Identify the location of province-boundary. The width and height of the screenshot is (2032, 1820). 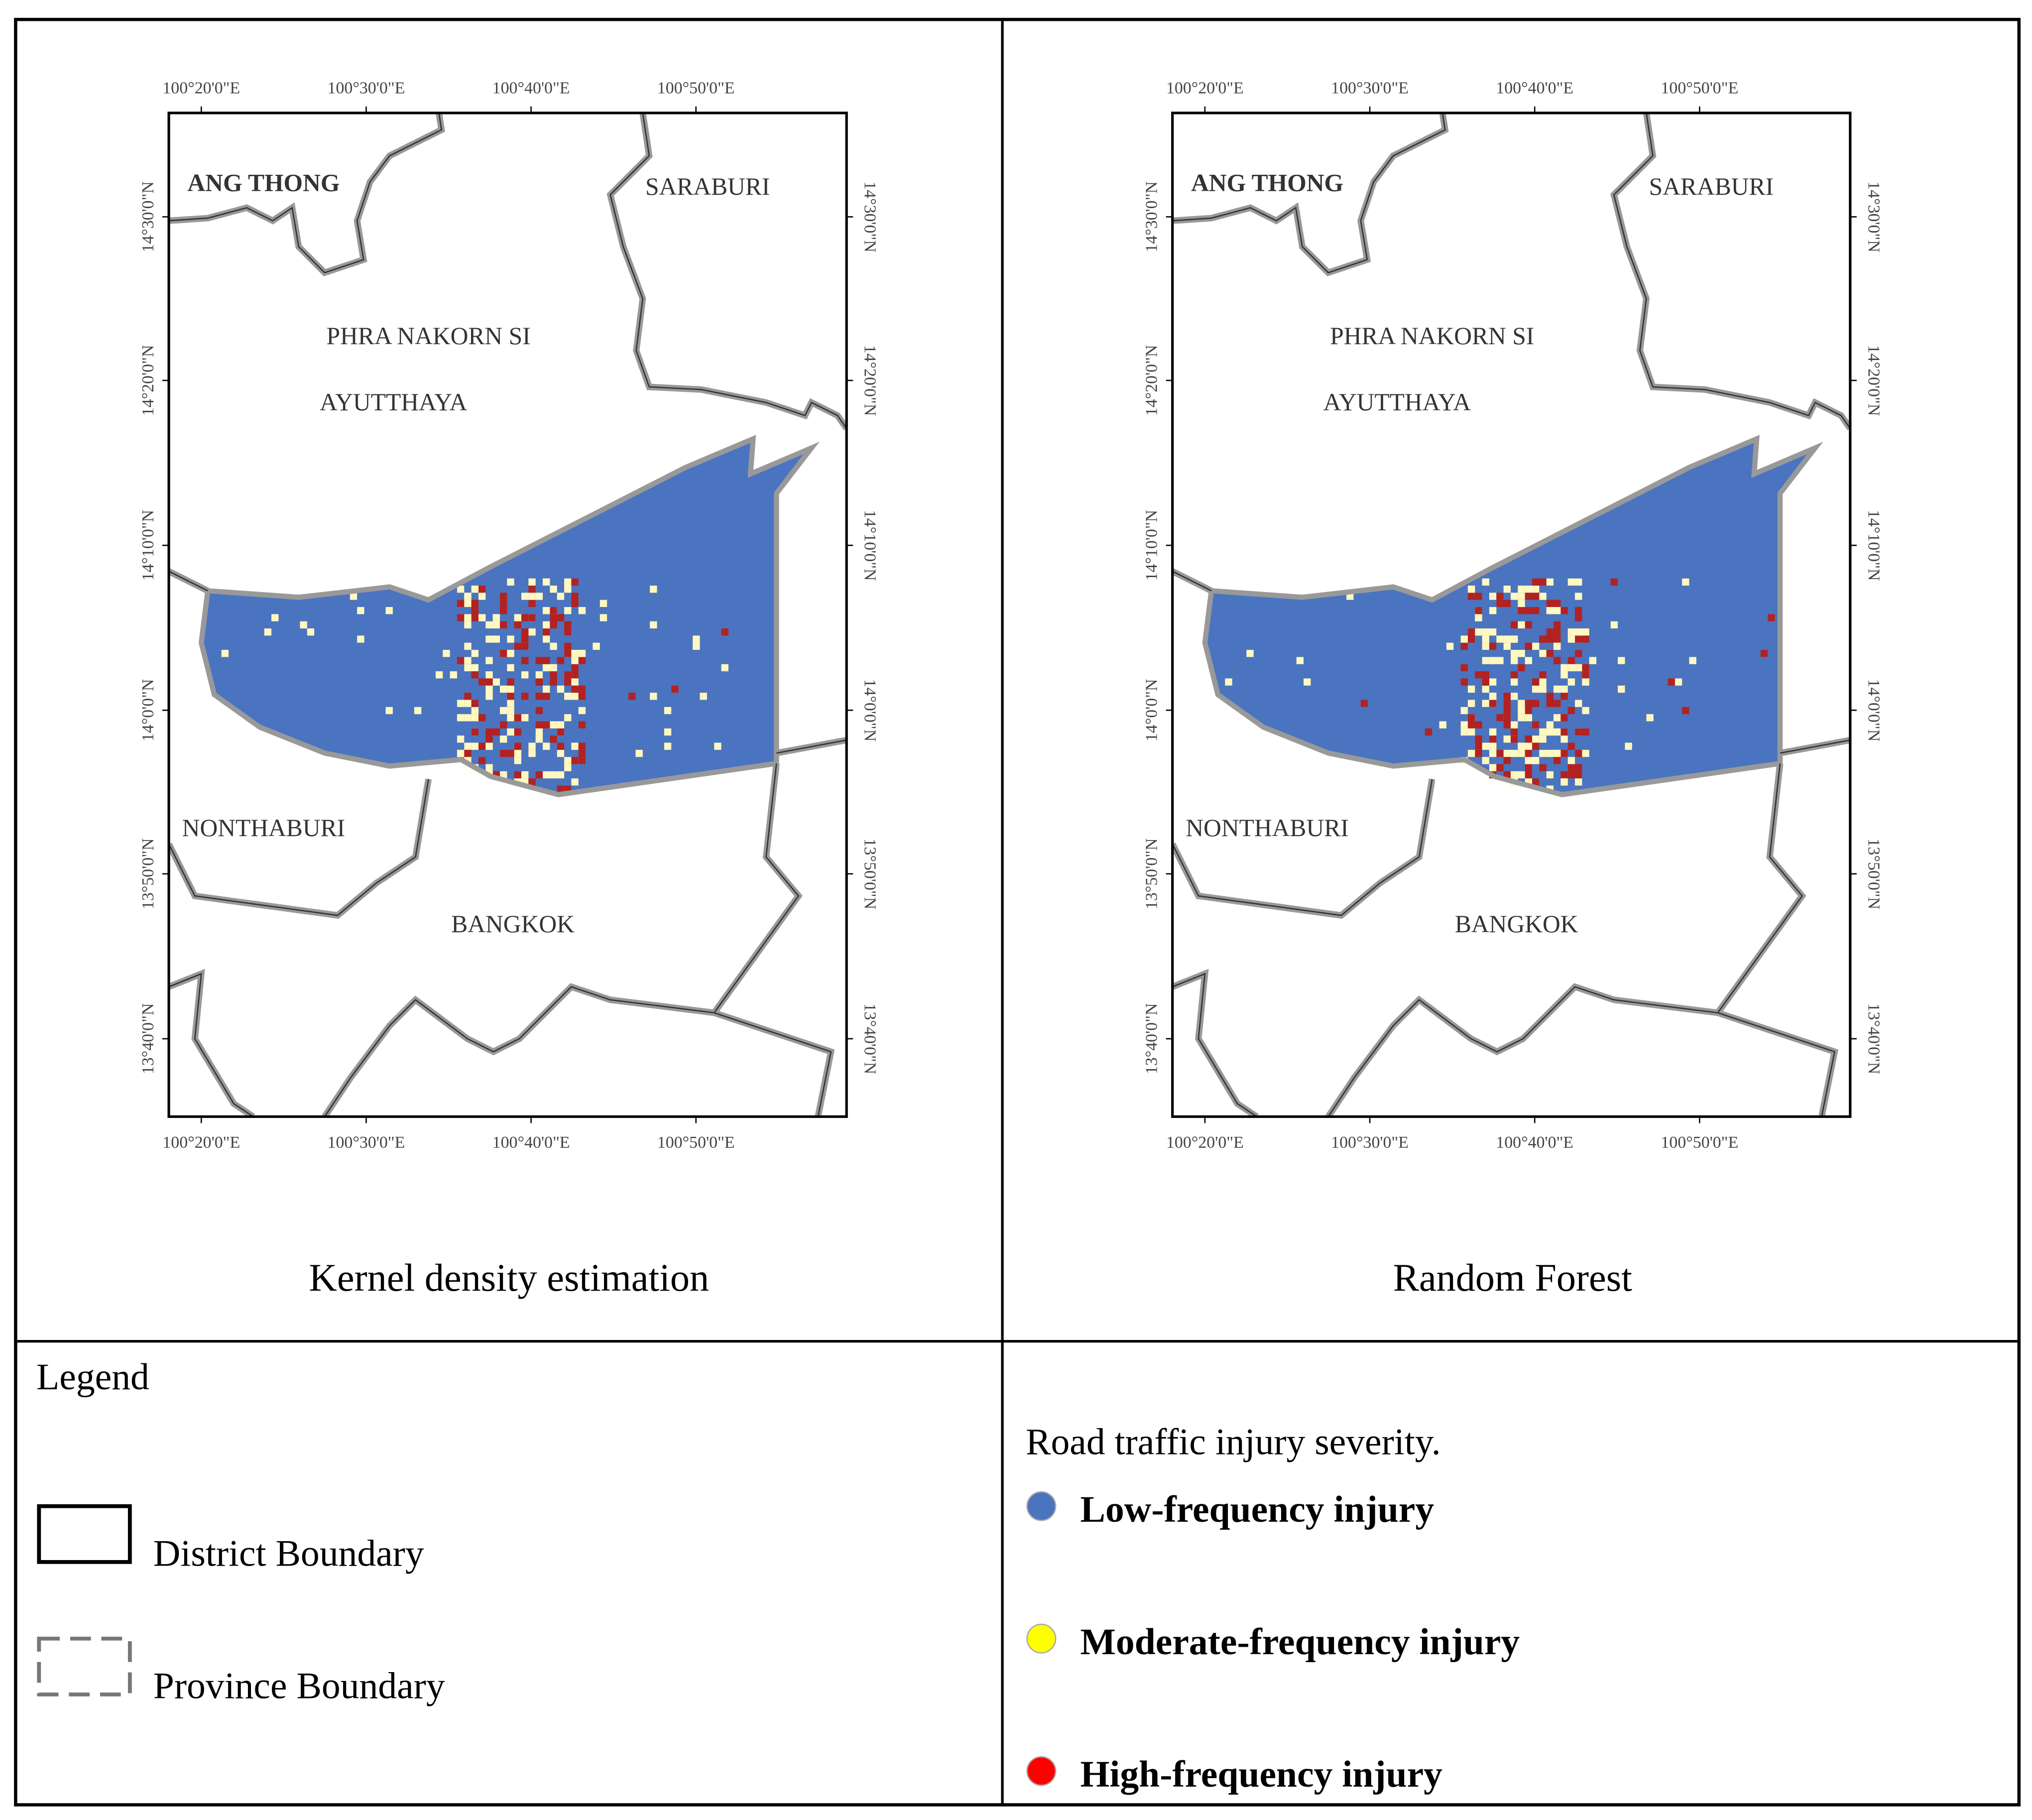
(509, 616).